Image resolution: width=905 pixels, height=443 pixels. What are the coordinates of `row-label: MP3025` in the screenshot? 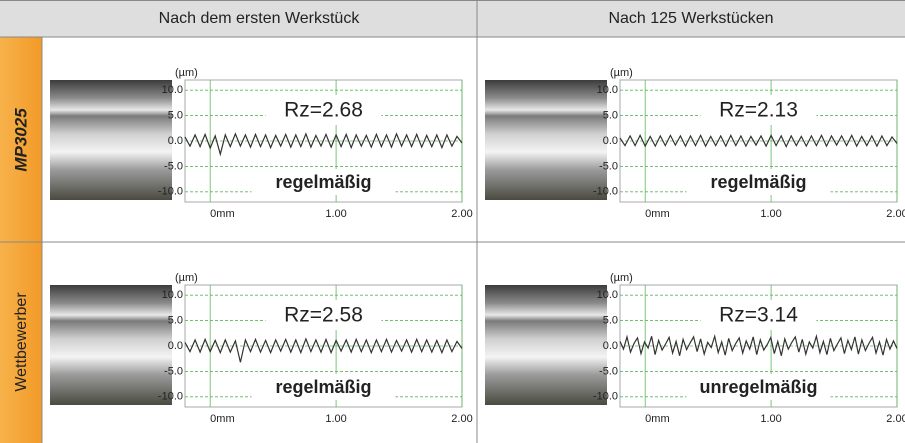 It's located at (20, 140).